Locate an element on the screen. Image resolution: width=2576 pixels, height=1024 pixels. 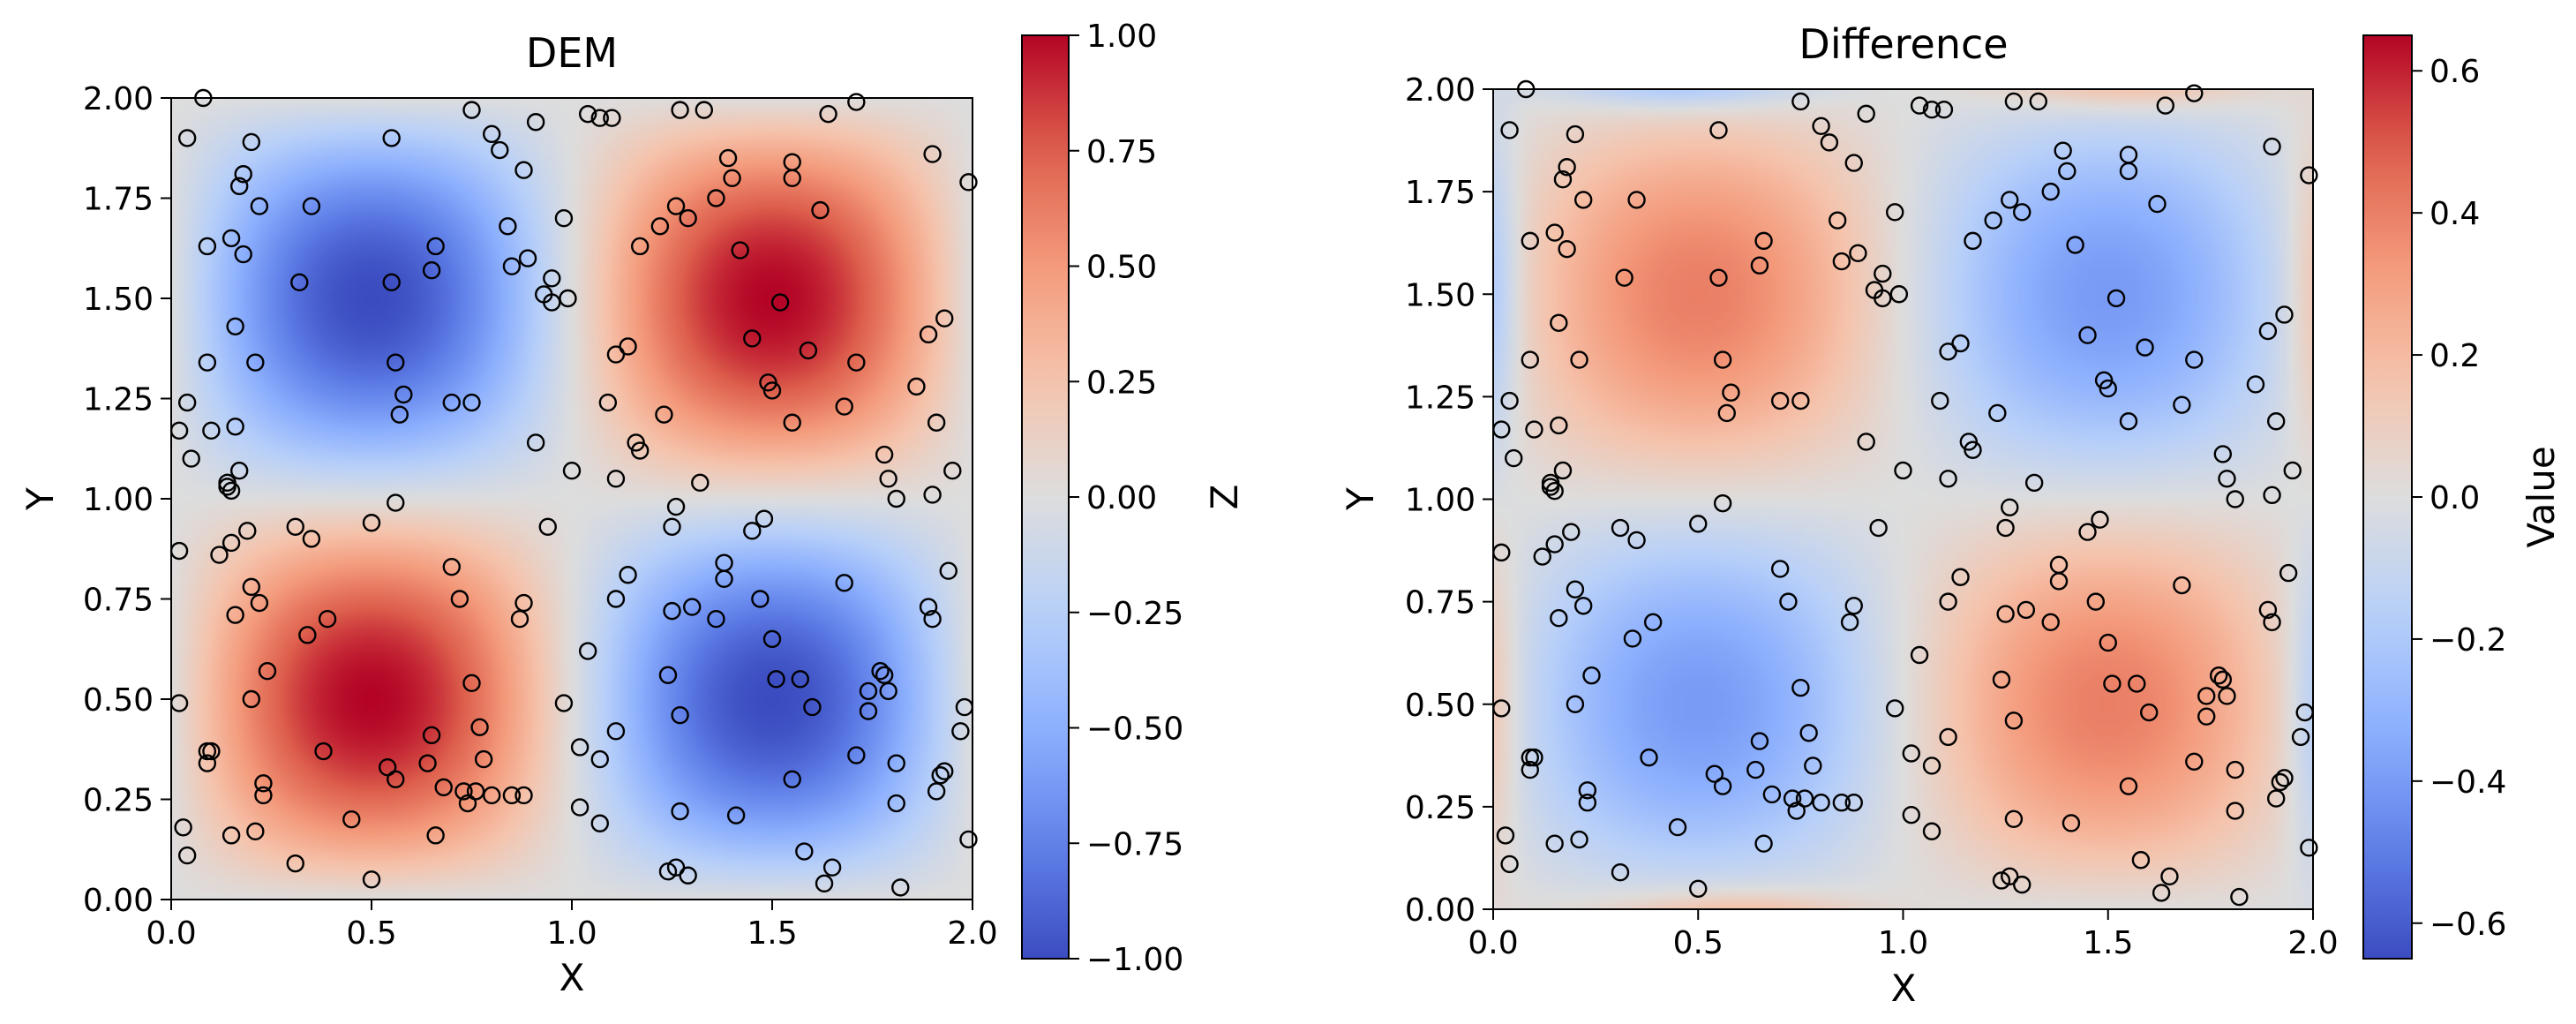
x-tick-label: 1.0 is located at coordinates (571, 933).